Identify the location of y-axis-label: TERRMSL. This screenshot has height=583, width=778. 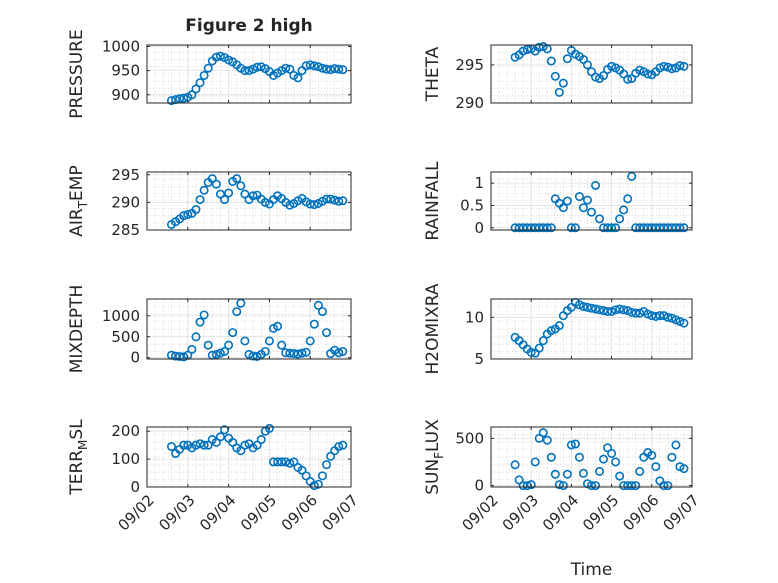
(78, 457).